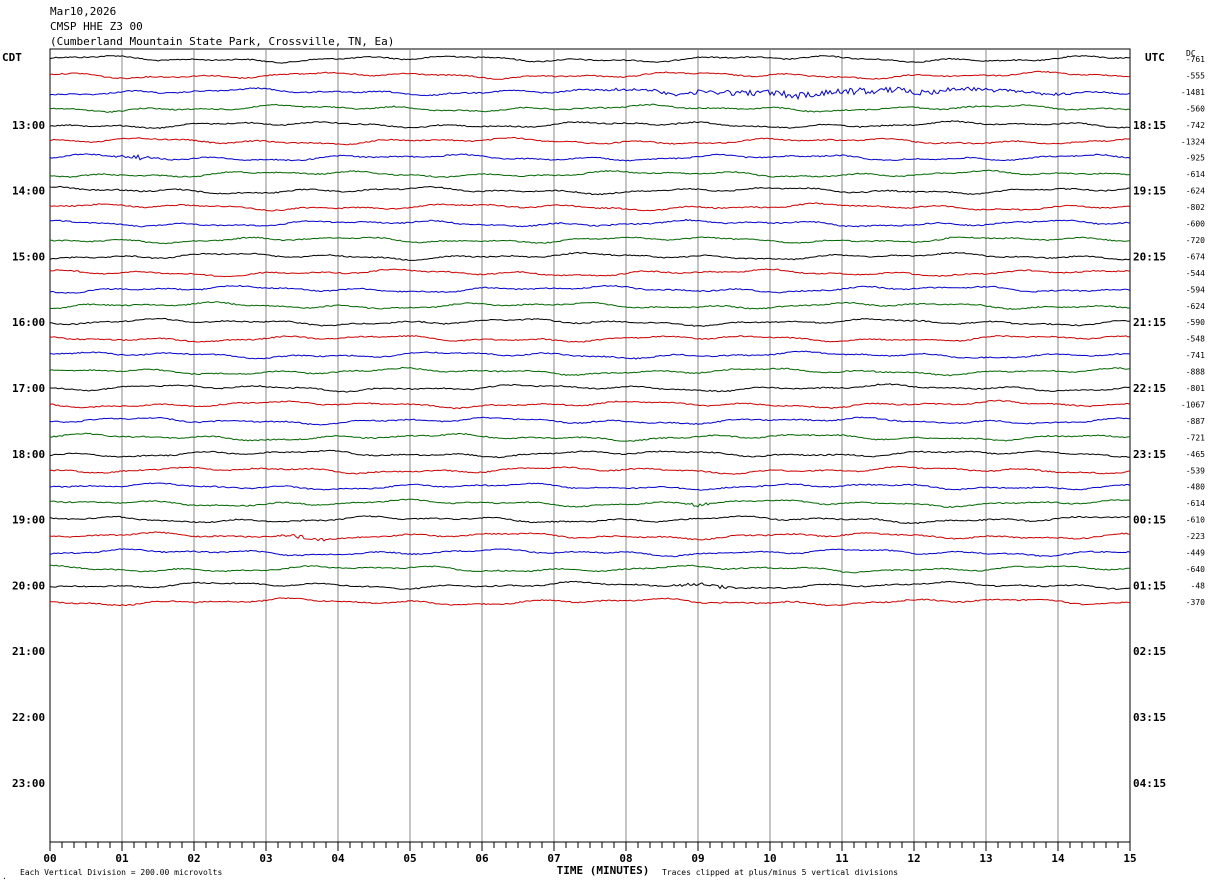 This screenshot has width=1210, height=886. Describe the element at coordinates (1195, 125) in the screenshot. I see `dc-offset-label: -742` at that location.